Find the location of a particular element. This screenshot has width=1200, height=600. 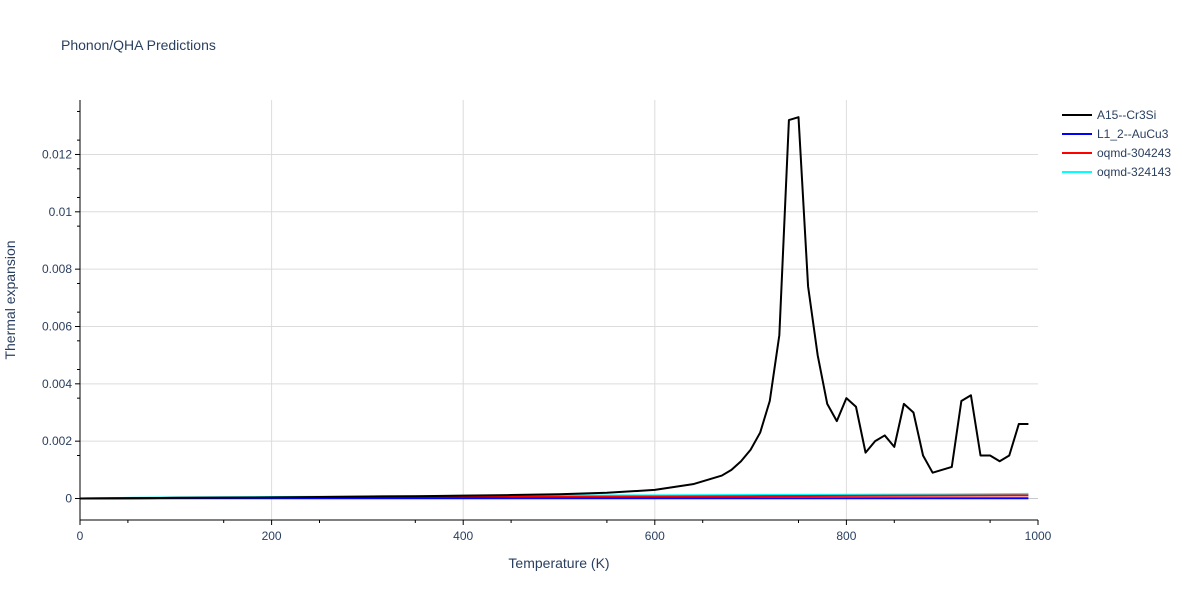

x-tick-label: 400 is located at coordinates (463, 536).